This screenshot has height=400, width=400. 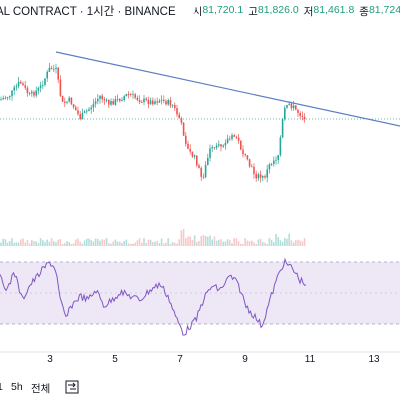 What do you see at coordinates (17, 387) in the screenshot?
I see `range-5h: 5h` at bounding box center [17, 387].